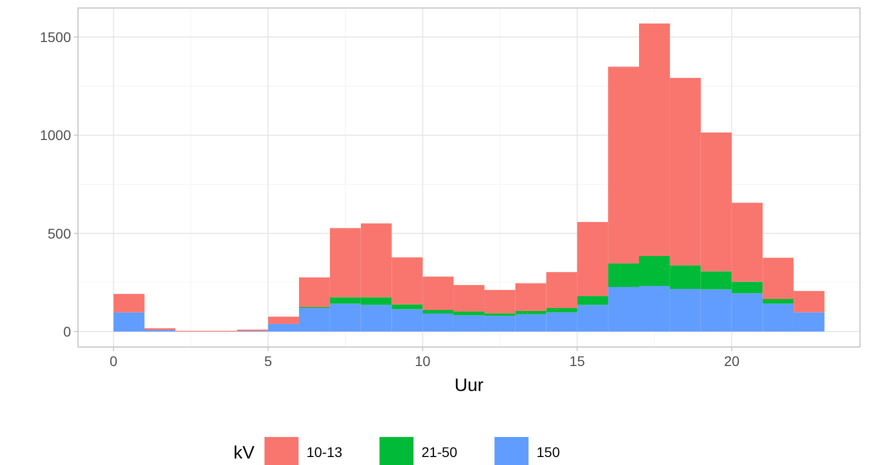 The height and width of the screenshot is (465, 874). What do you see at coordinates (422, 361) in the screenshot?
I see `x-tick-label: 10` at bounding box center [422, 361].